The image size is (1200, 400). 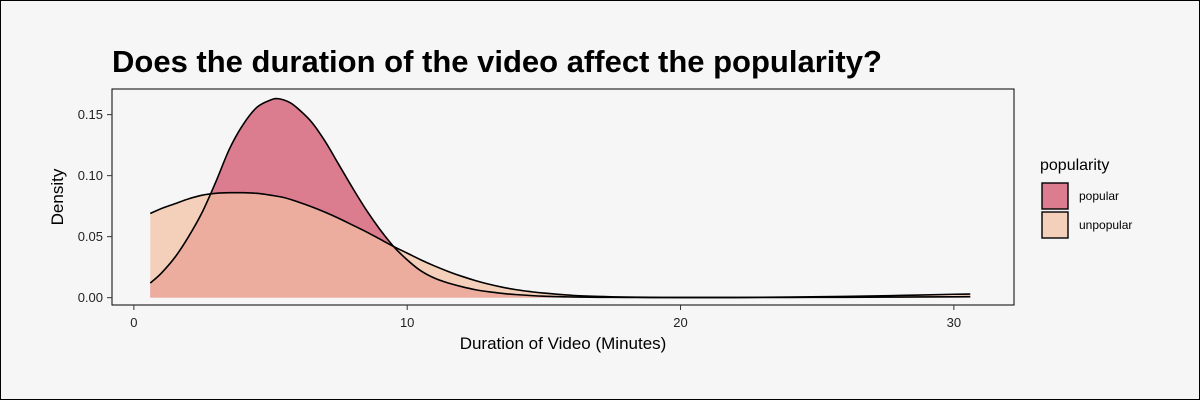 What do you see at coordinates (1105, 225) in the screenshot?
I see `legend-label-unpopular: unpopular` at bounding box center [1105, 225].